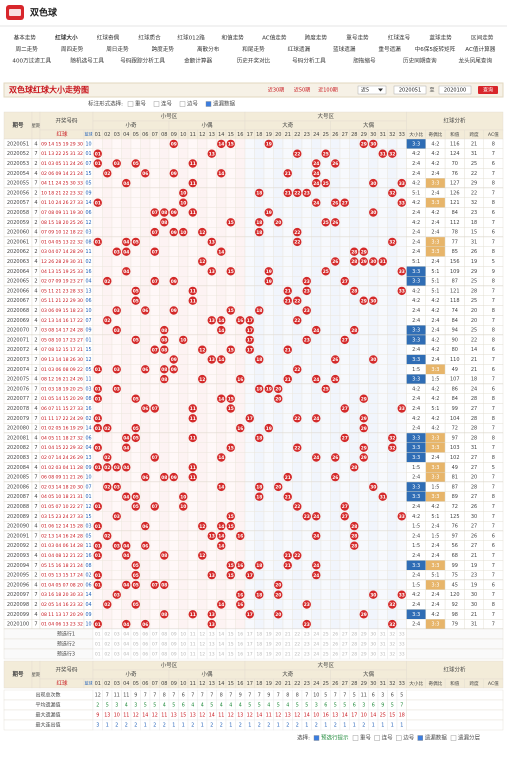 The width and height of the screenshot is (507, 757). I want to click on preselect-number: 05, so click(136, 655).